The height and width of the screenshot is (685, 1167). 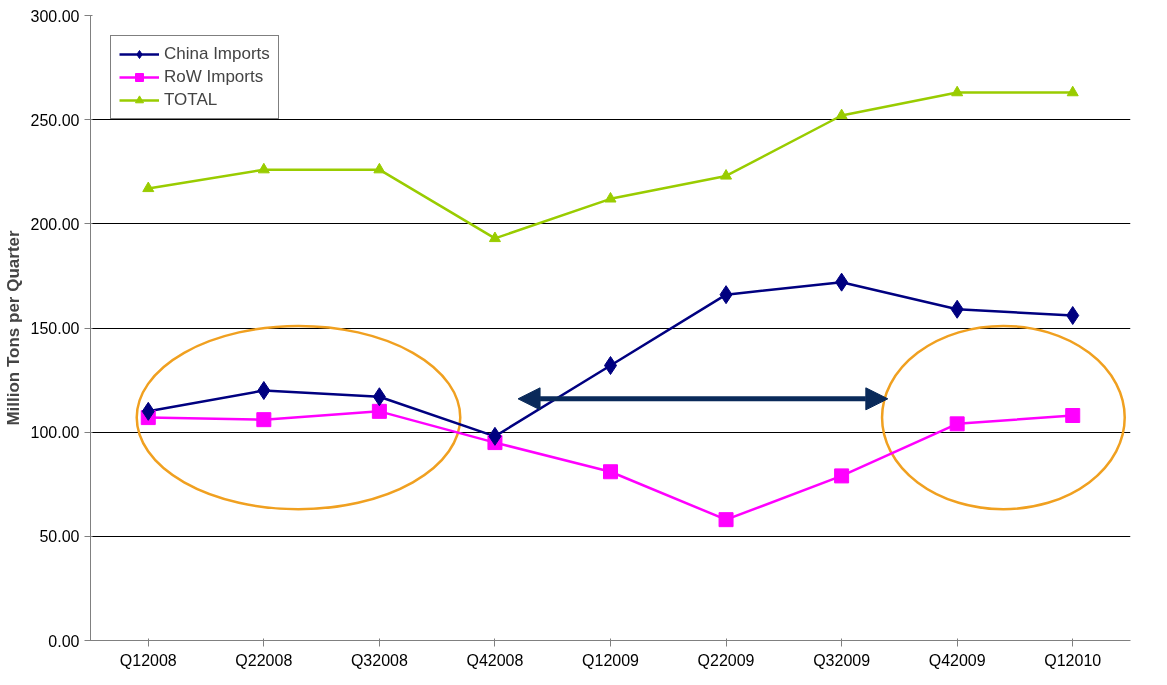 What do you see at coordinates (495, 660) in the screenshot?
I see `x-tick-label: Q42008` at bounding box center [495, 660].